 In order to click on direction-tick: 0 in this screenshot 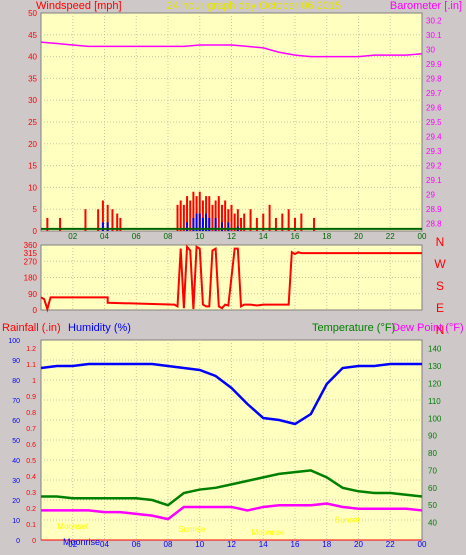, I will do `click(35, 310)`.